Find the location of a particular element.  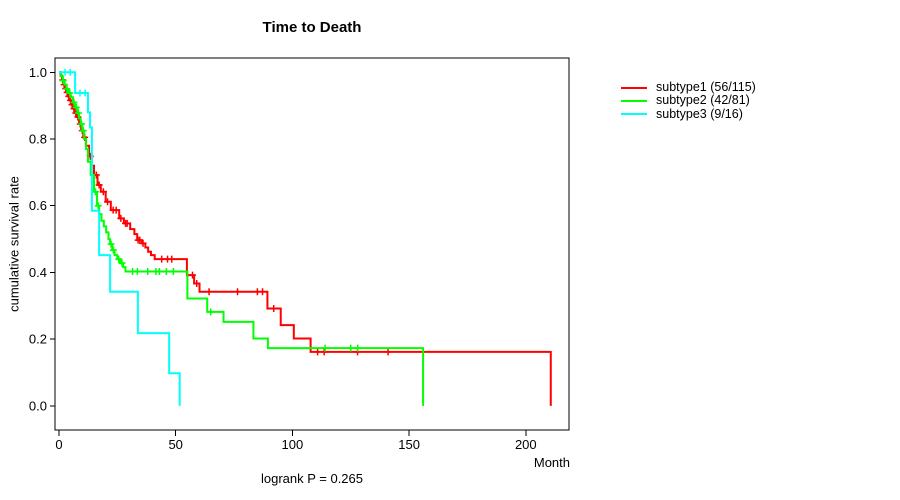

x-axis-tick-label: 100 is located at coordinates (293, 444).